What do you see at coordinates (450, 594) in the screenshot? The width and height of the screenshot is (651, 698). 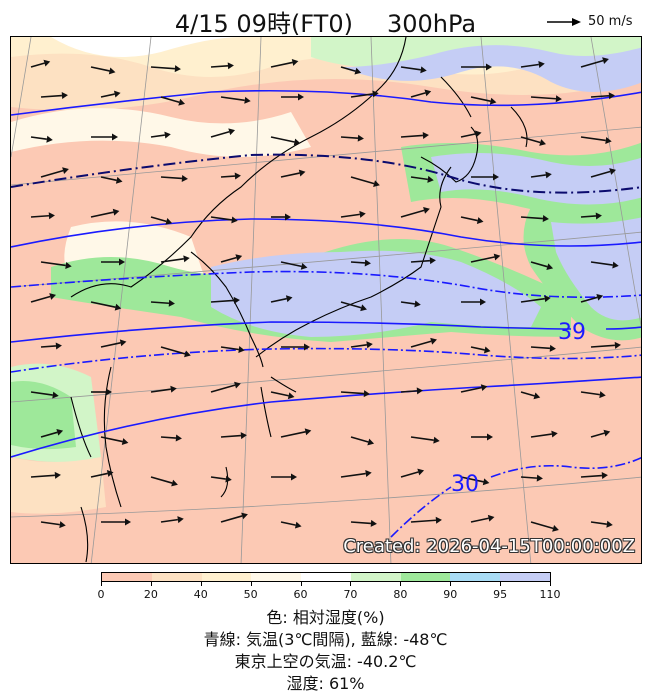 I see `colorbar-tick-label: 90` at bounding box center [450, 594].